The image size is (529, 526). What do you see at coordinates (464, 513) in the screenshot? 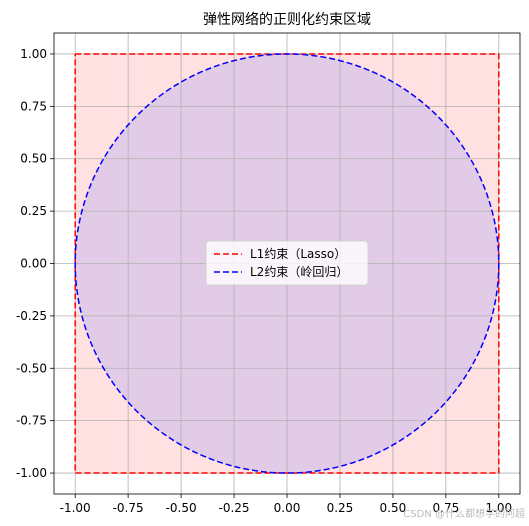
I see `watermark-text: CSDN @什么都想学的阿超` at bounding box center [464, 513].